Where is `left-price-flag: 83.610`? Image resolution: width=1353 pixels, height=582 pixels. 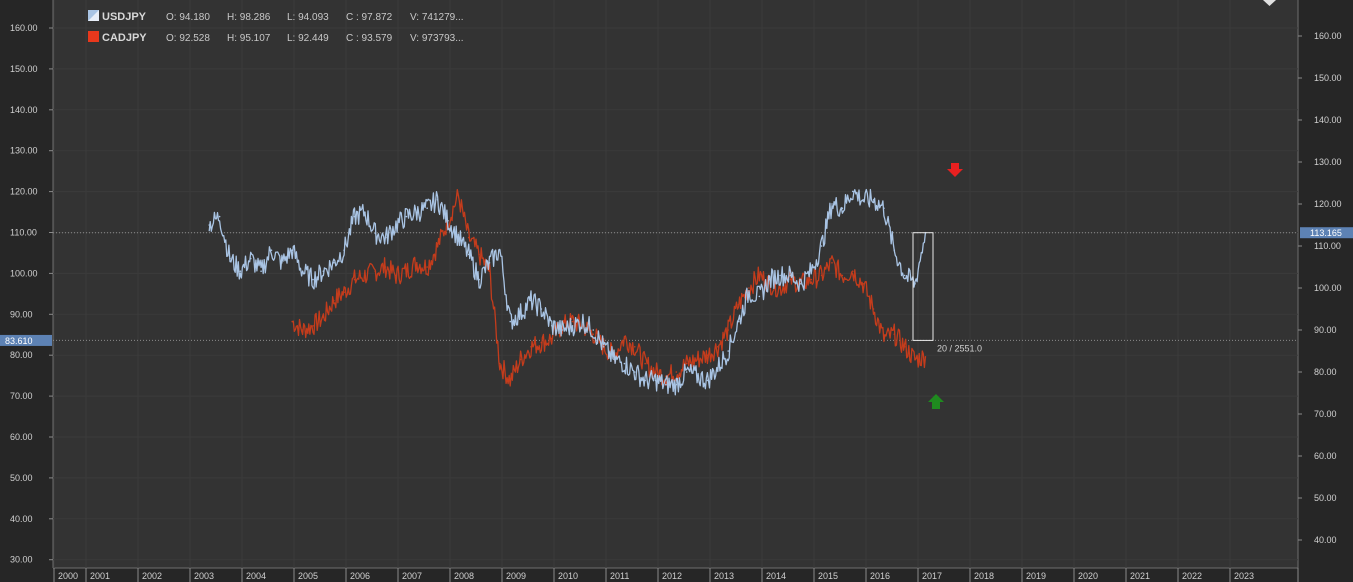 left-price-flag: 83.610 is located at coordinates (26, 340).